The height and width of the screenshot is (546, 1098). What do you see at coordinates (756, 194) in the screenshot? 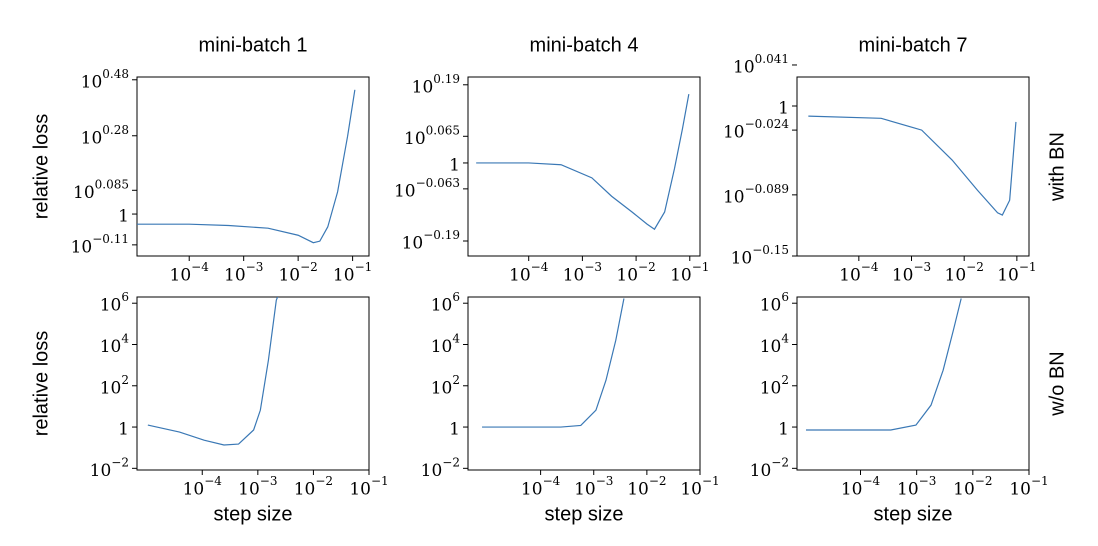
I see `y-tick-label: 10−0.089` at bounding box center [756, 194].